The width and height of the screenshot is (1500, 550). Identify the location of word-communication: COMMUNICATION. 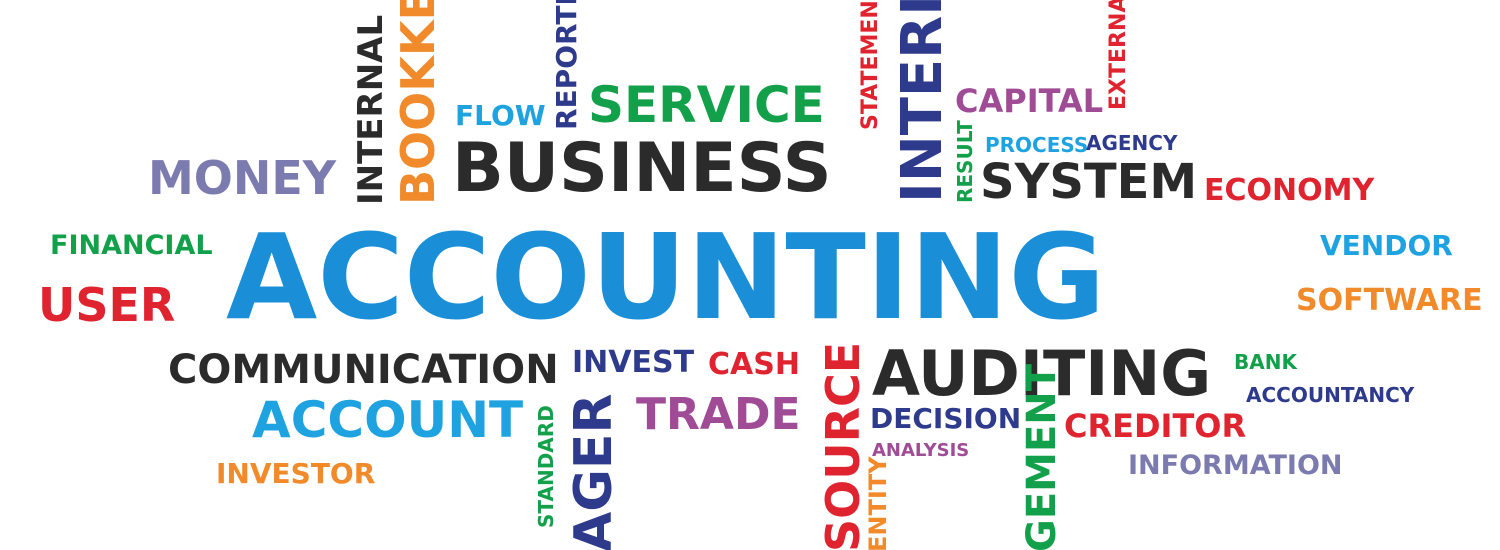
(363, 370).